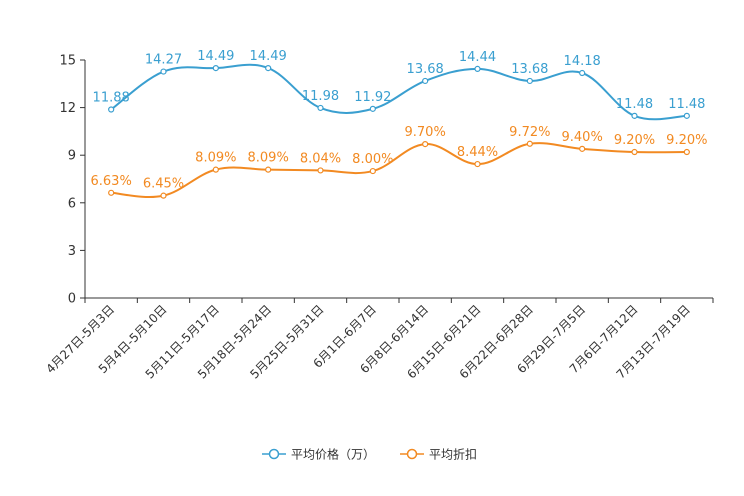 This screenshot has width=744, height=496. I want to click on y-tick-label: 0, so click(72, 299).